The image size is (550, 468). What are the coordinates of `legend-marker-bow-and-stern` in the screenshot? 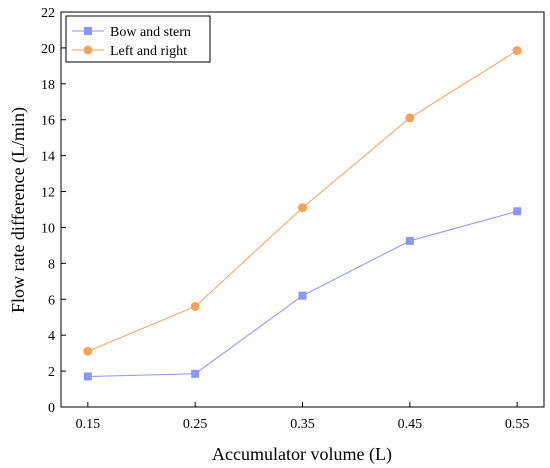 It's located at (88, 31).